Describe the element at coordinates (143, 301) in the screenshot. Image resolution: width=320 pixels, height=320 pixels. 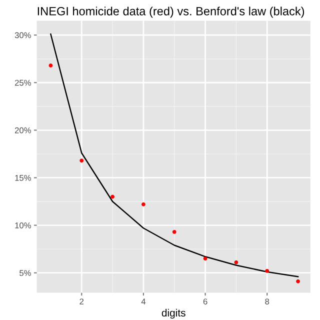
I see `x-tick-label: 4` at that location.